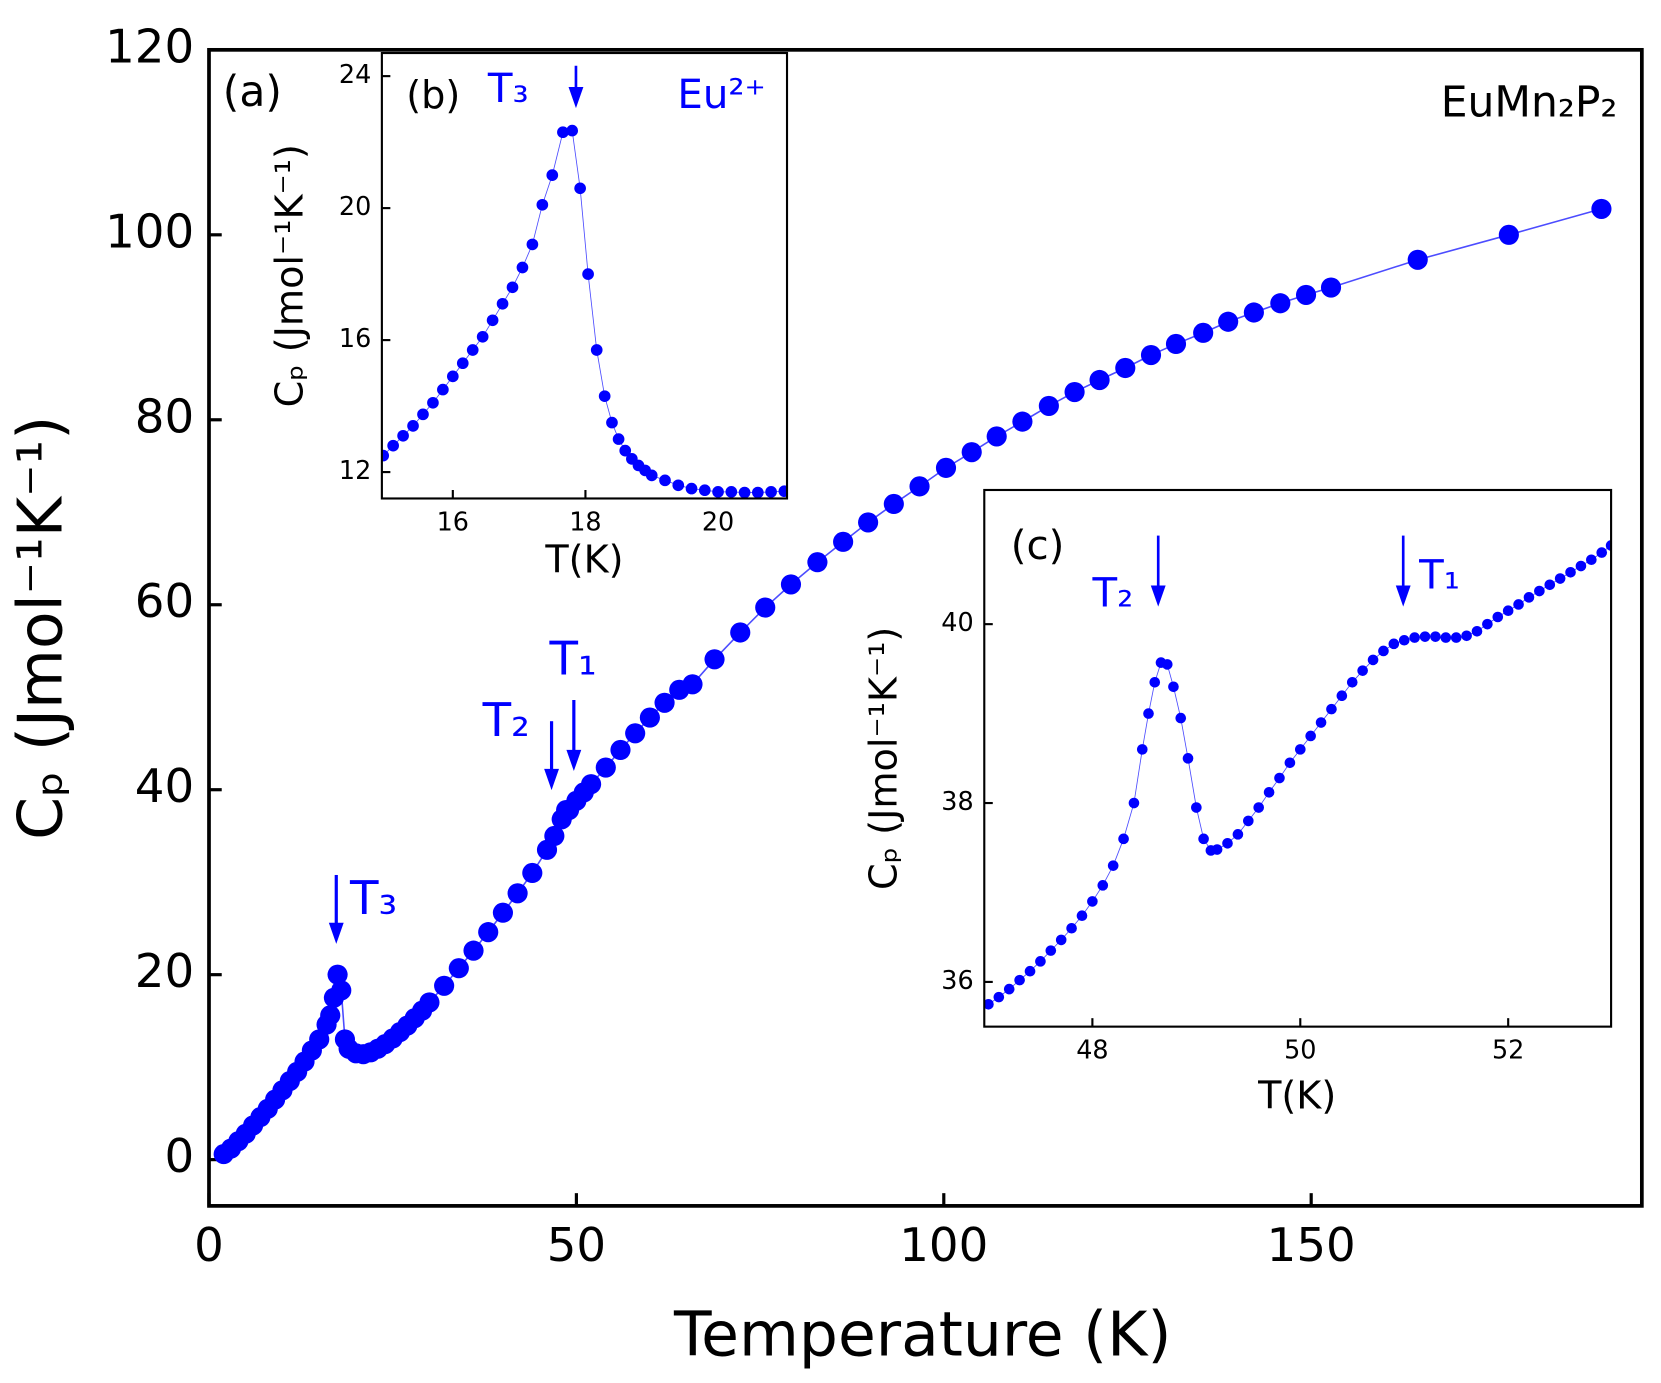 Image resolution: width=1661 pixels, height=1383 pixels. What do you see at coordinates (1092, 1050) in the screenshot?
I see `x-tick-label: 48` at bounding box center [1092, 1050].